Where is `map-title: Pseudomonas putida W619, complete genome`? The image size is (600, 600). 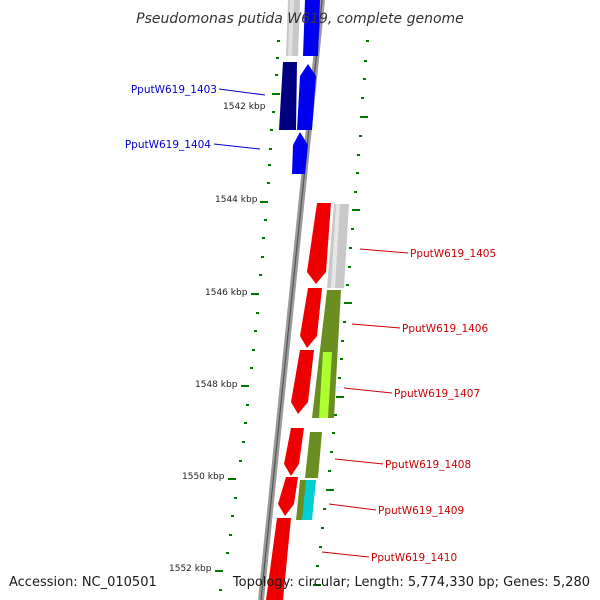
map-title: Pseudomonas putida W619, complete genome is located at coordinates (300, 19).